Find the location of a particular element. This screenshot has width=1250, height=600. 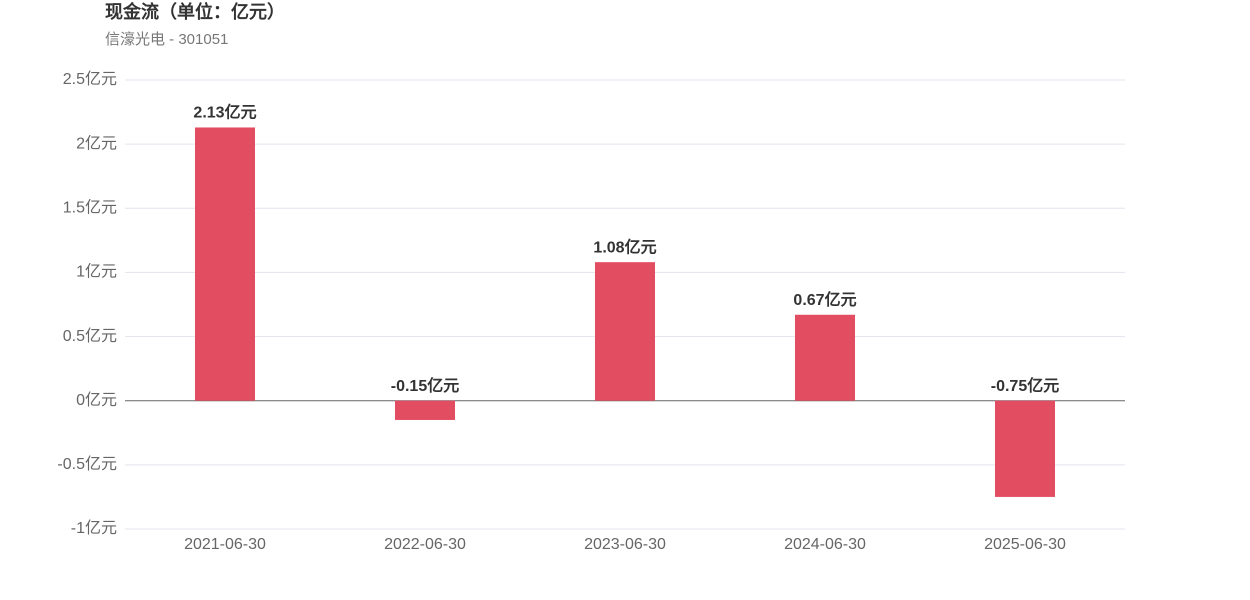

value-label: -0.15亿元 is located at coordinates (425, 385).